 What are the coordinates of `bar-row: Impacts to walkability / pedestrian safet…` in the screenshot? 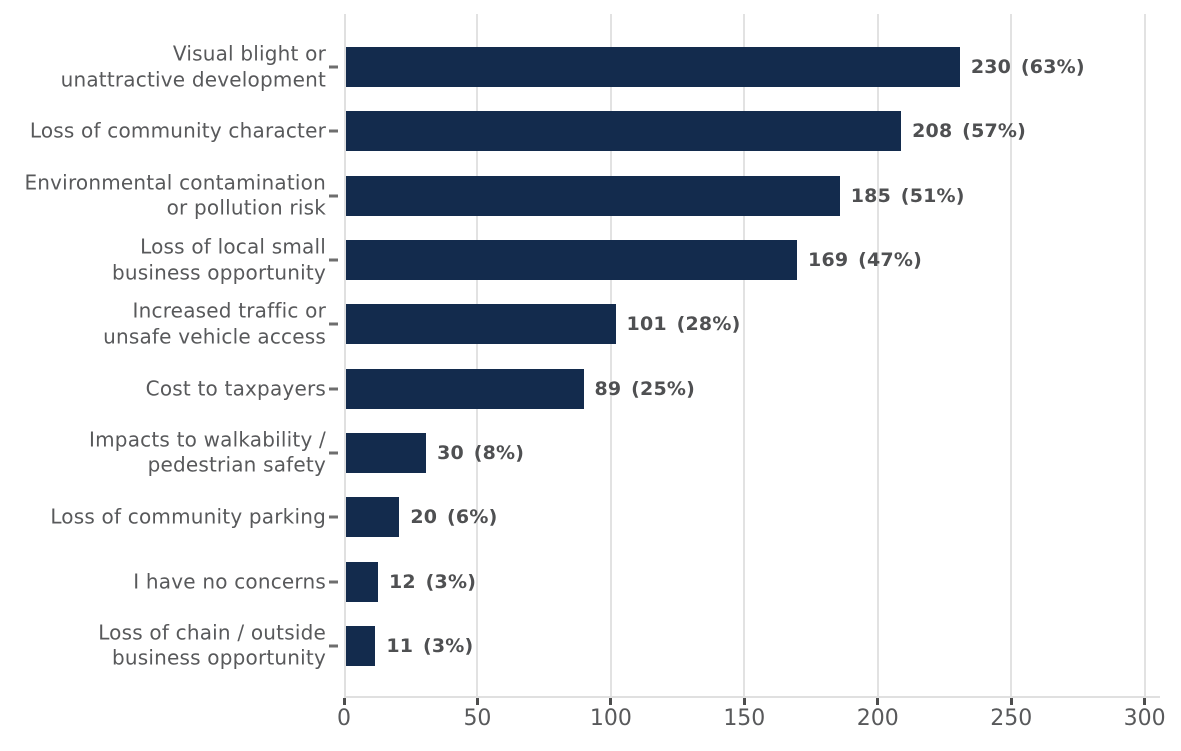 It's located at (590, 453).